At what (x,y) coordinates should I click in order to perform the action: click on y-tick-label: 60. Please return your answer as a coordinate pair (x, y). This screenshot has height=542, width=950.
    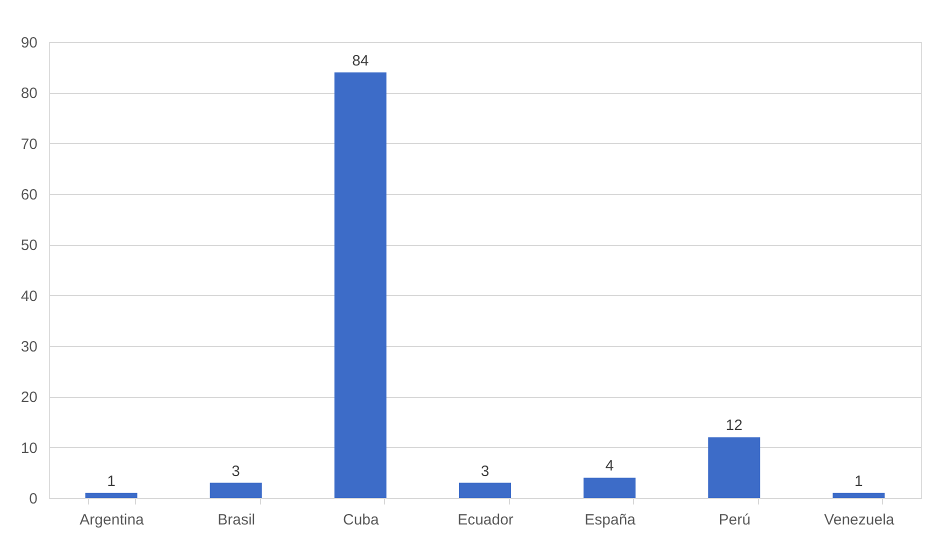
    Looking at the image, I should click on (29, 195).